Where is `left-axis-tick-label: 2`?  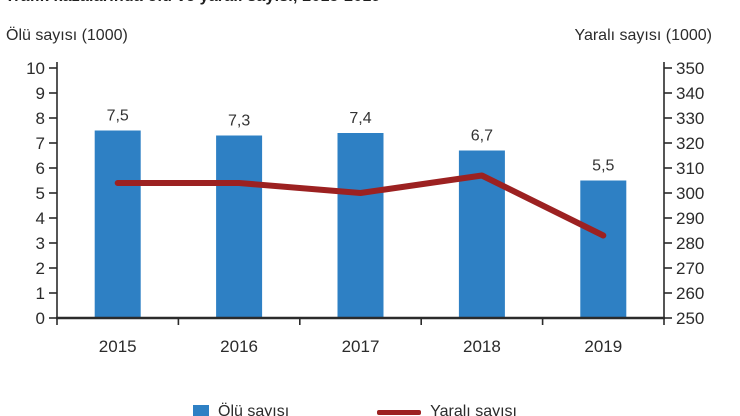 left-axis-tick-label: 2 is located at coordinates (40, 268).